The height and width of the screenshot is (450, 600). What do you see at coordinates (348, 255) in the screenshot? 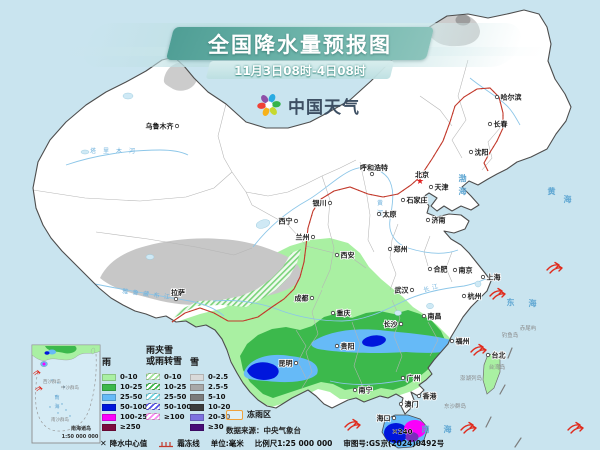
I see `city-label: 西安` at bounding box center [348, 255].